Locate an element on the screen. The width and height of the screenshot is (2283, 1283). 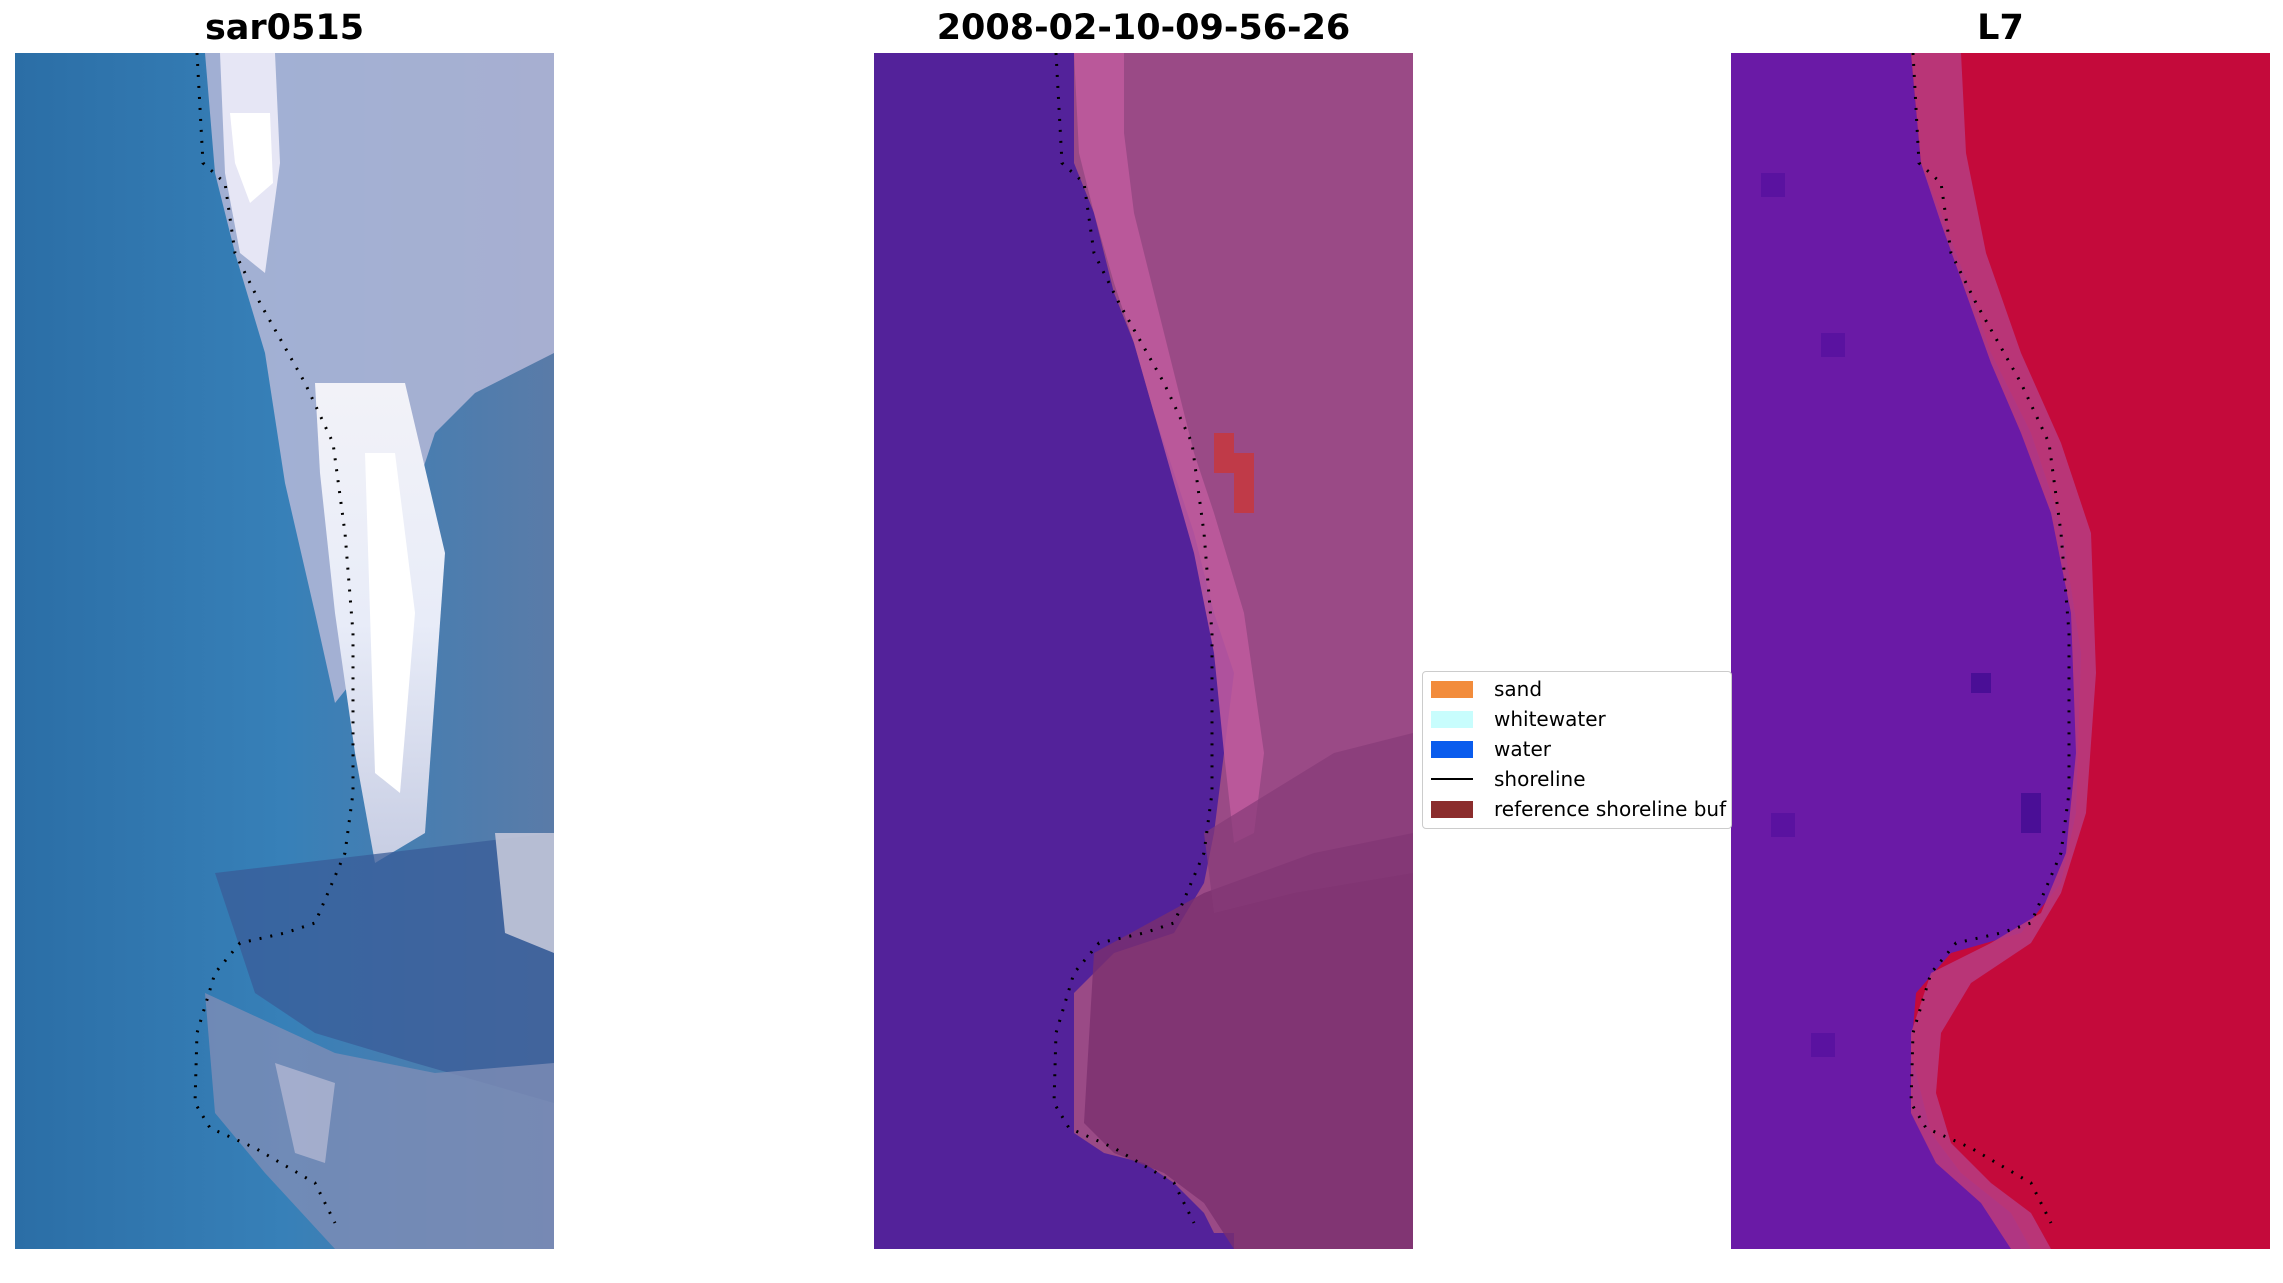
whitewater-swatch is located at coordinates (1452, 719).